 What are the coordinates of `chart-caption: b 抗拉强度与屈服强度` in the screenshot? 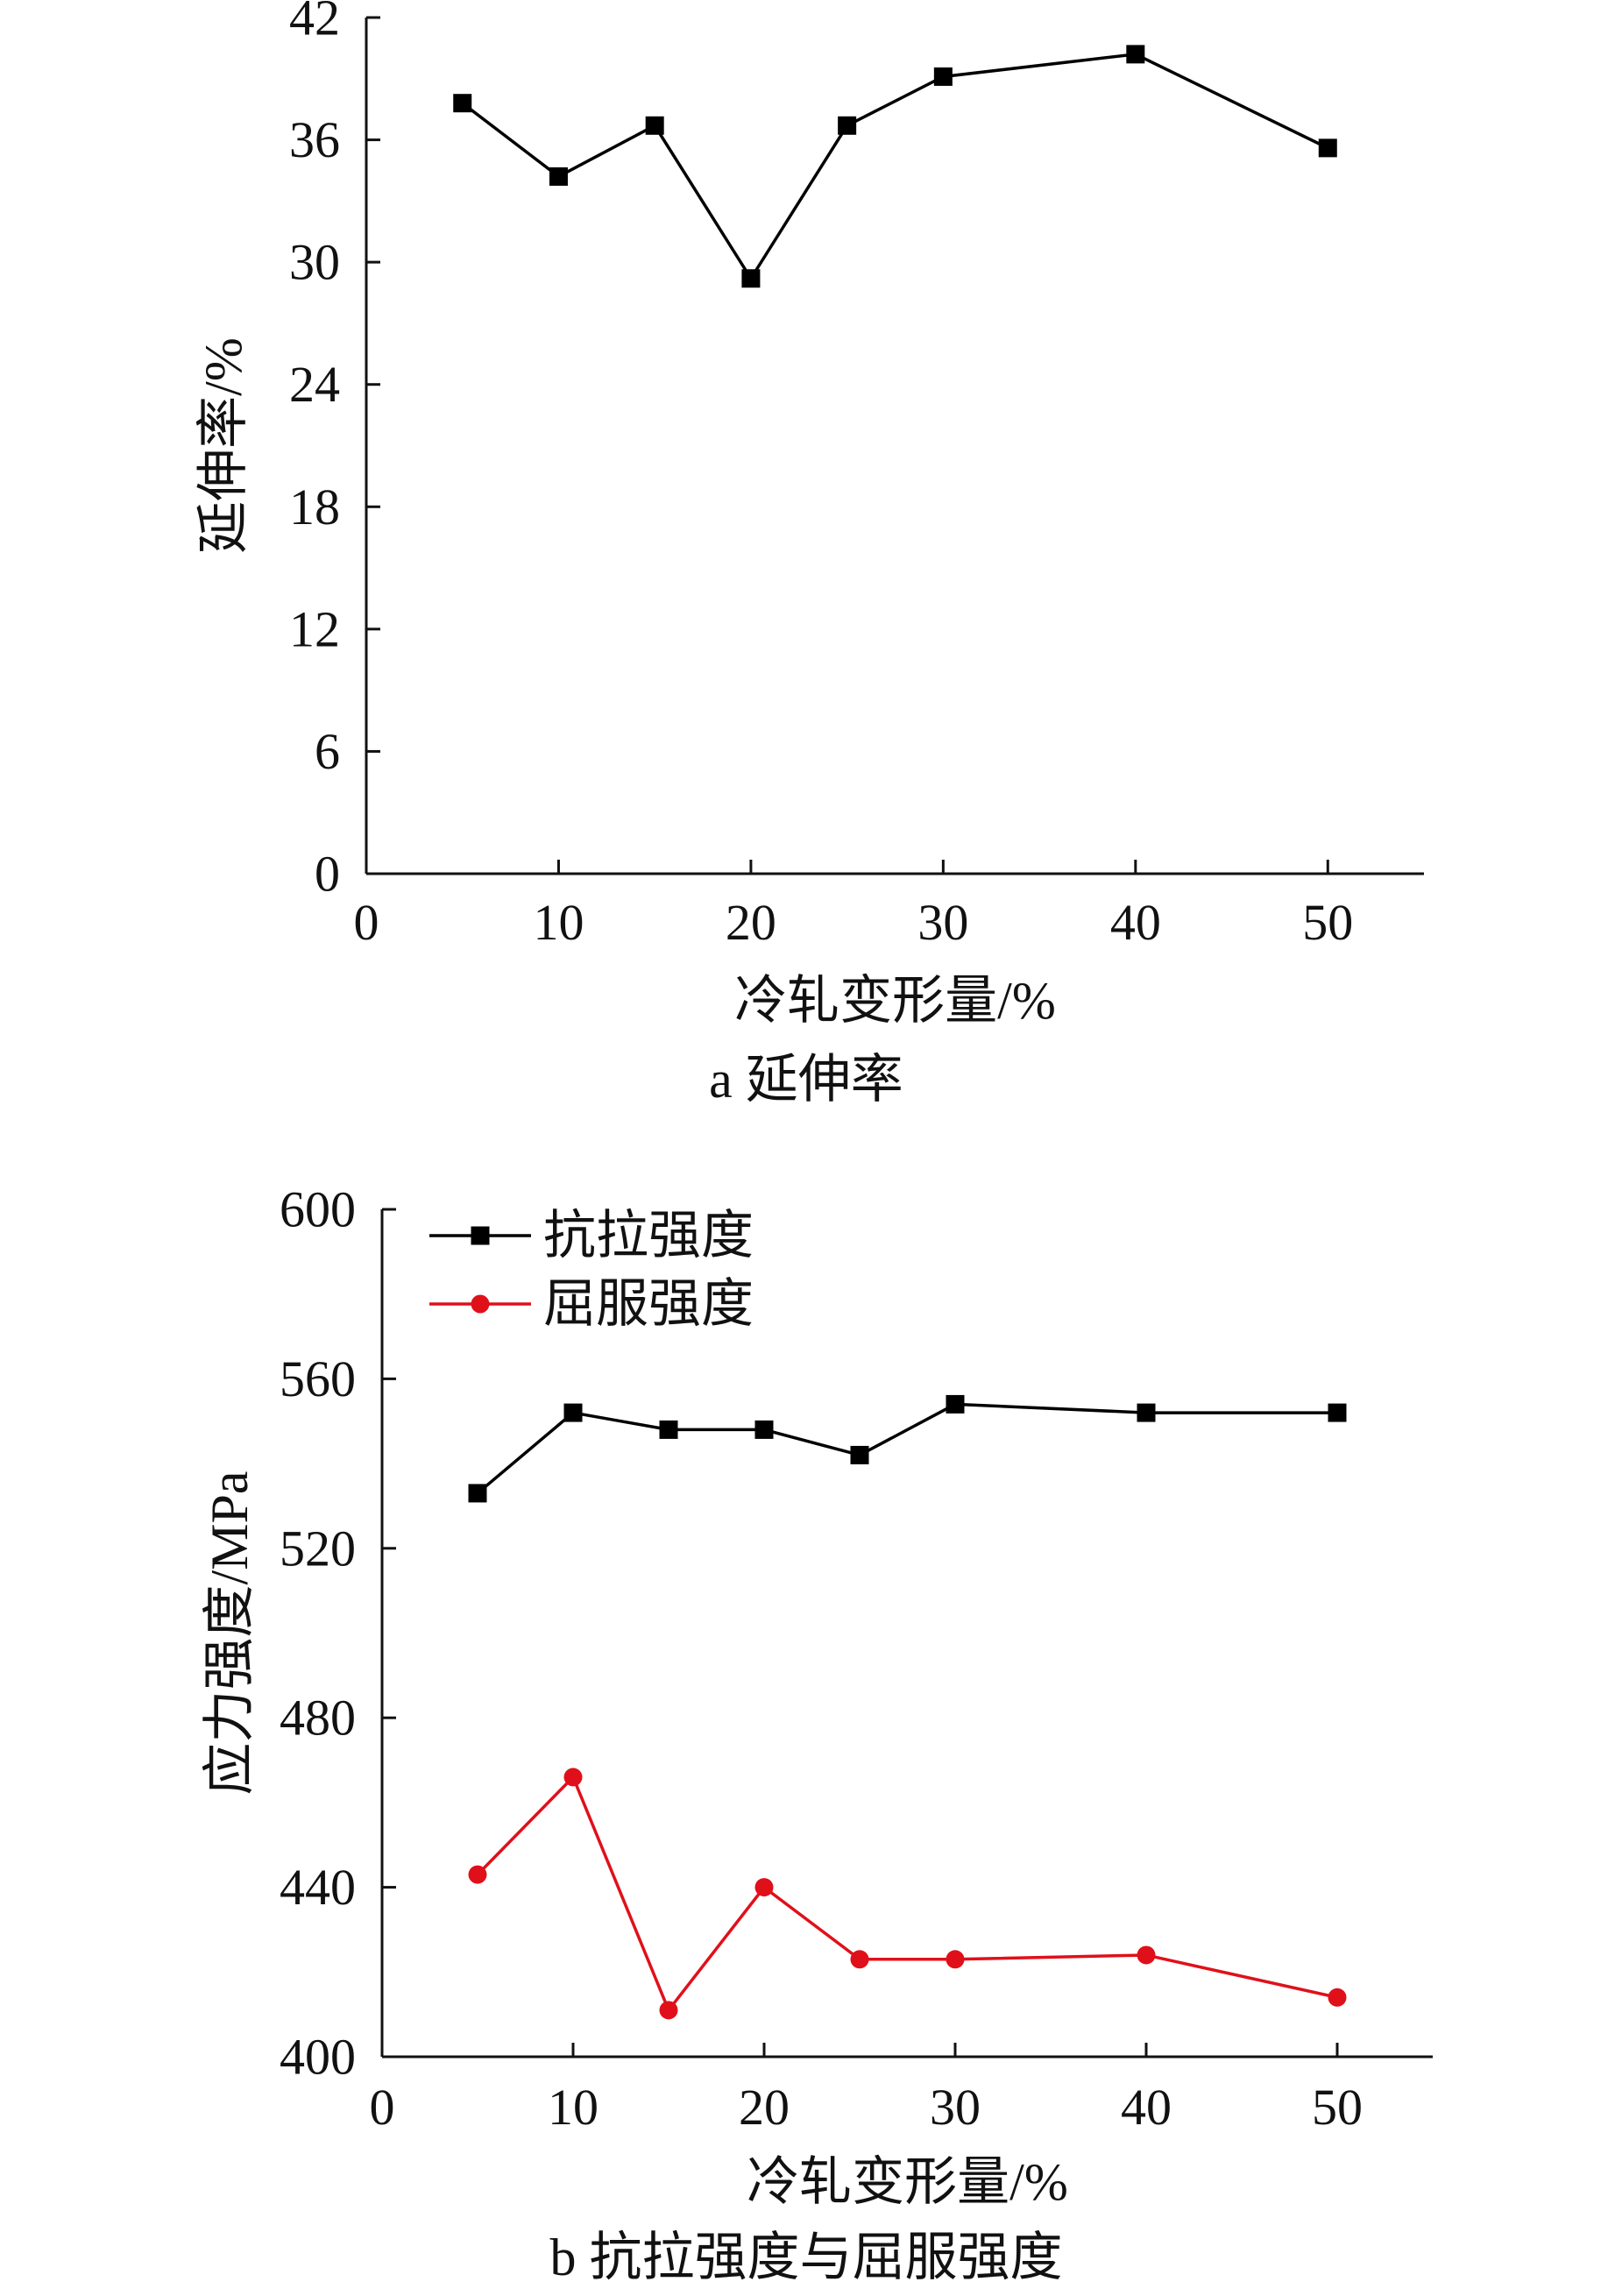 It's located at (806, 2257).